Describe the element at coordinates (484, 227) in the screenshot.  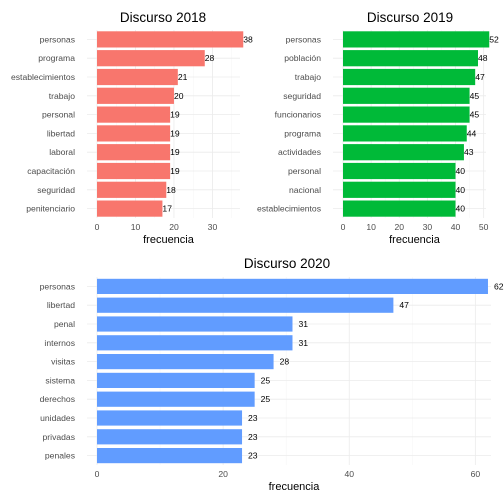
I see `x-tick-label: 50` at that location.